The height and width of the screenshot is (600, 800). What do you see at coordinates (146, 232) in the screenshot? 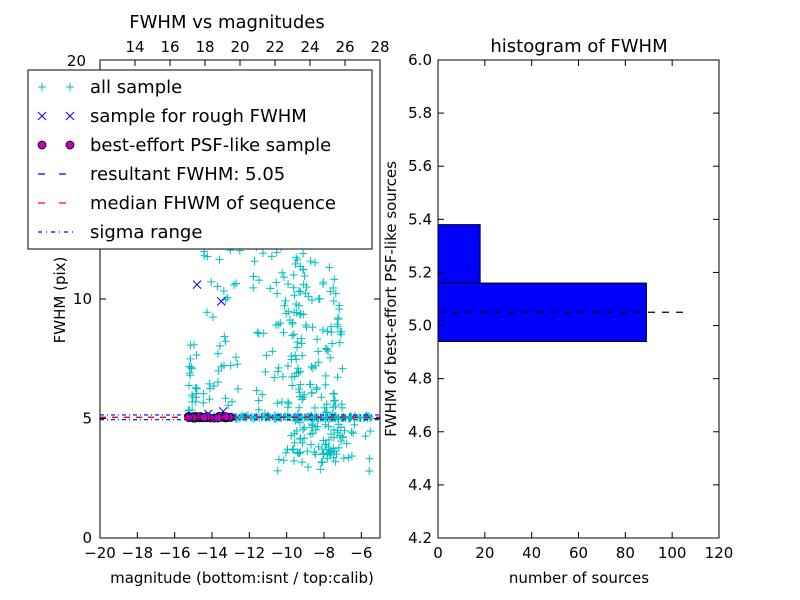
I see `legend-label: sigma range` at bounding box center [146, 232].